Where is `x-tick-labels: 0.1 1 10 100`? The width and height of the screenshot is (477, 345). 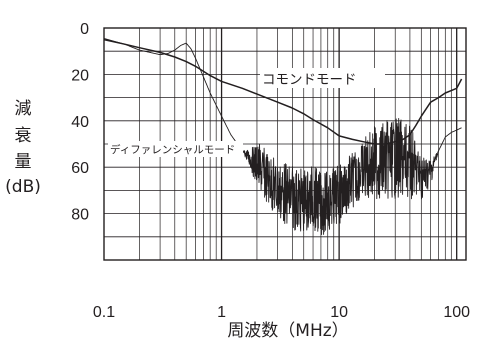 x-tick-labels: 0.1 1 10 100 is located at coordinates (281, 312).